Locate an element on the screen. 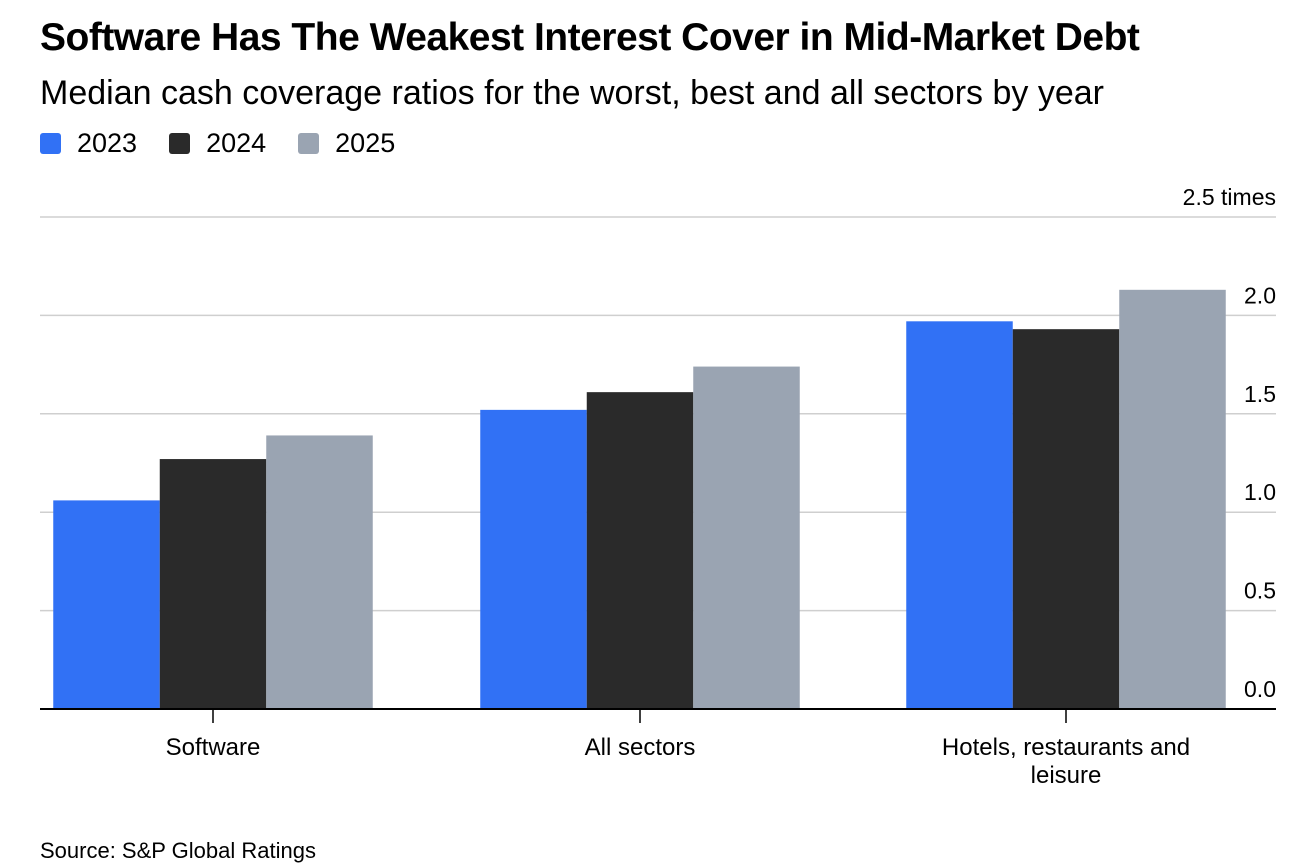 The width and height of the screenshot is (1314, 868). legend-label-2025: 2025 is located at coordinates (365, 143).